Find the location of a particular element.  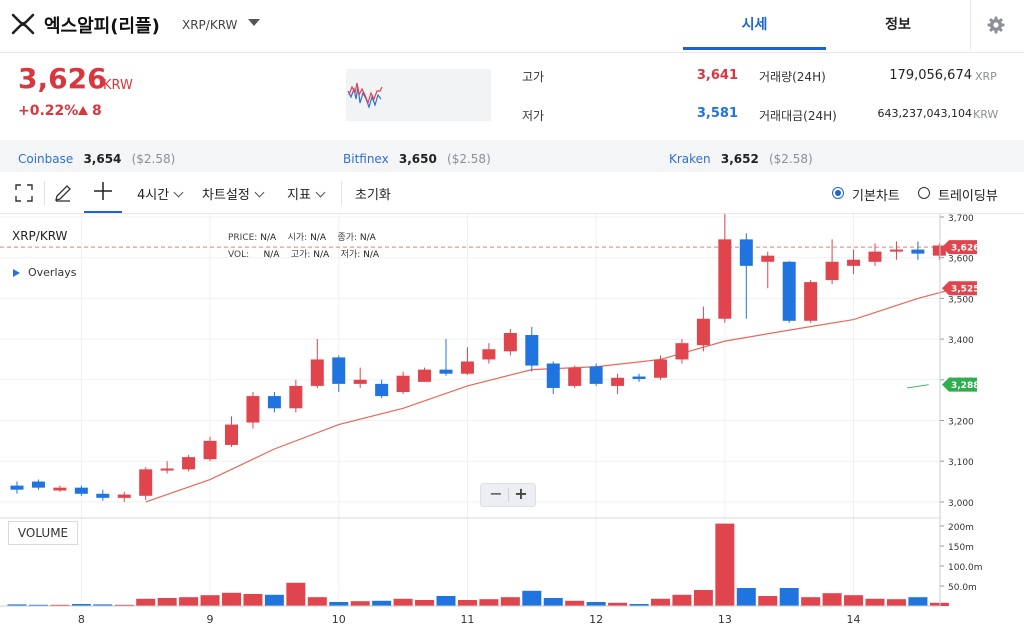

crosshair-tool-button is located at coordinates (103, 193).